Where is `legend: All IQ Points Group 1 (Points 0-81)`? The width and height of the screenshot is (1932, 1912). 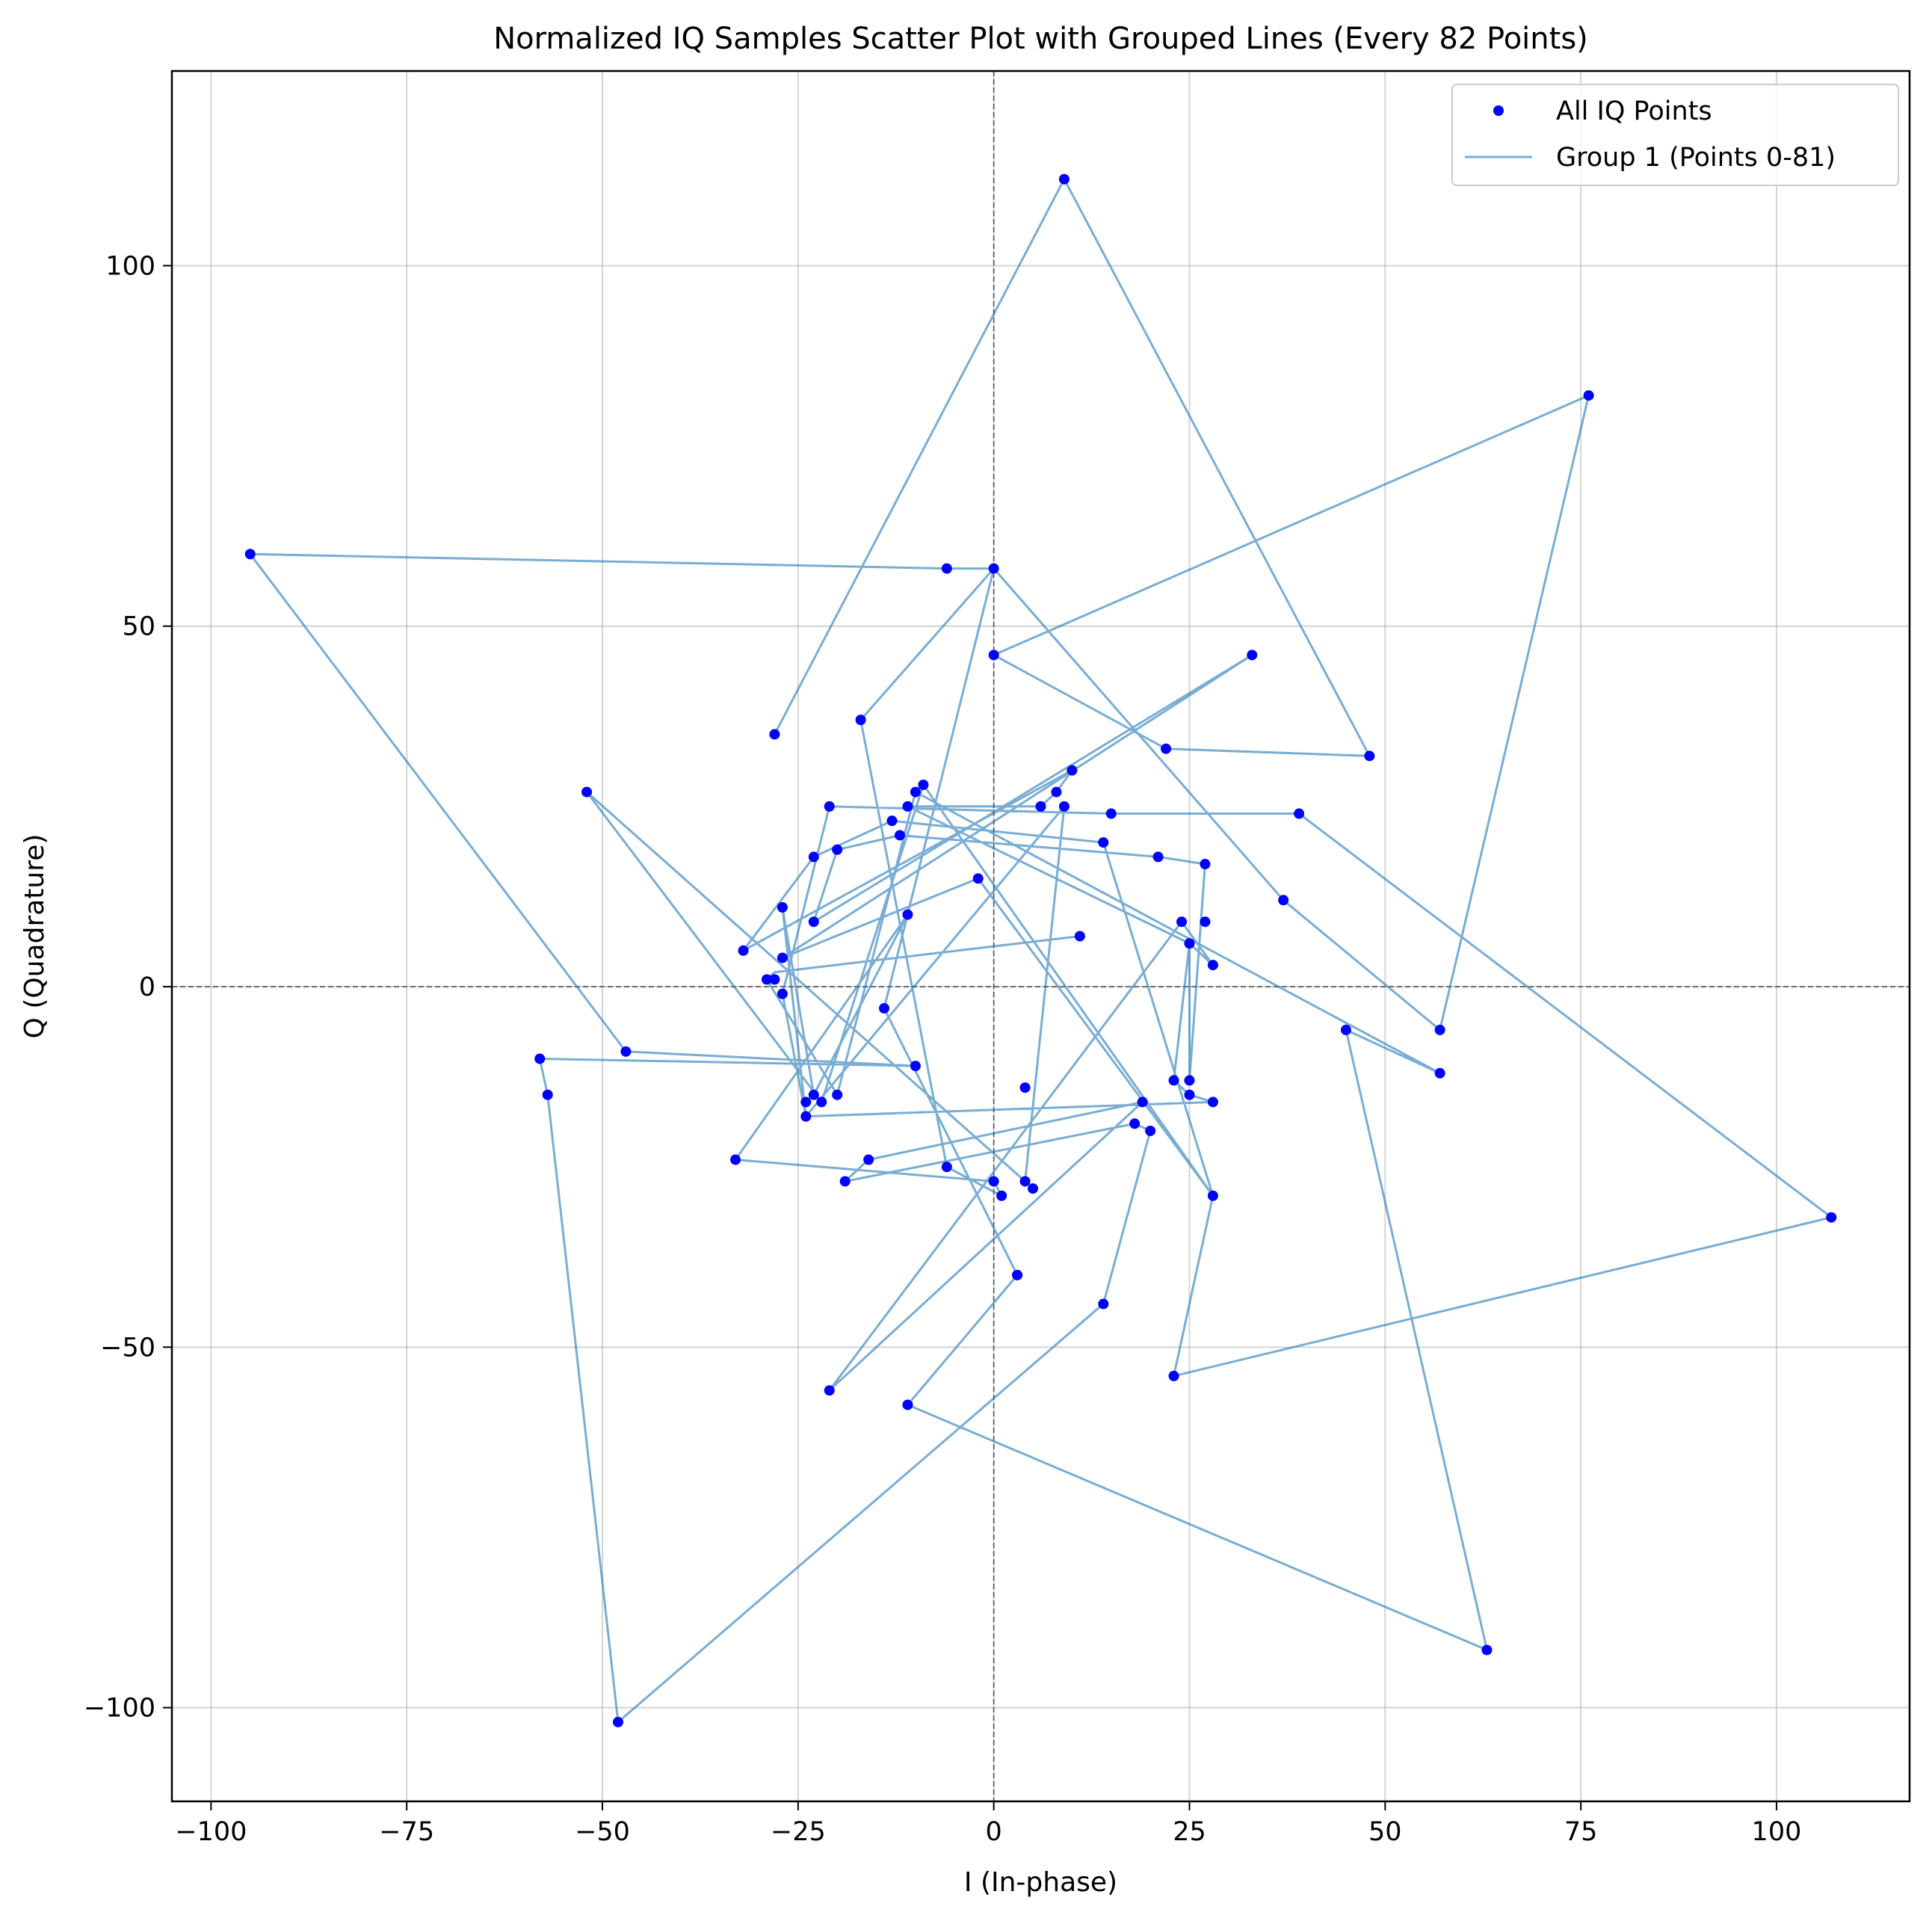
legend: All IQ Points Group 1 (Points 0-81) is located at coordinates (1675, 135).